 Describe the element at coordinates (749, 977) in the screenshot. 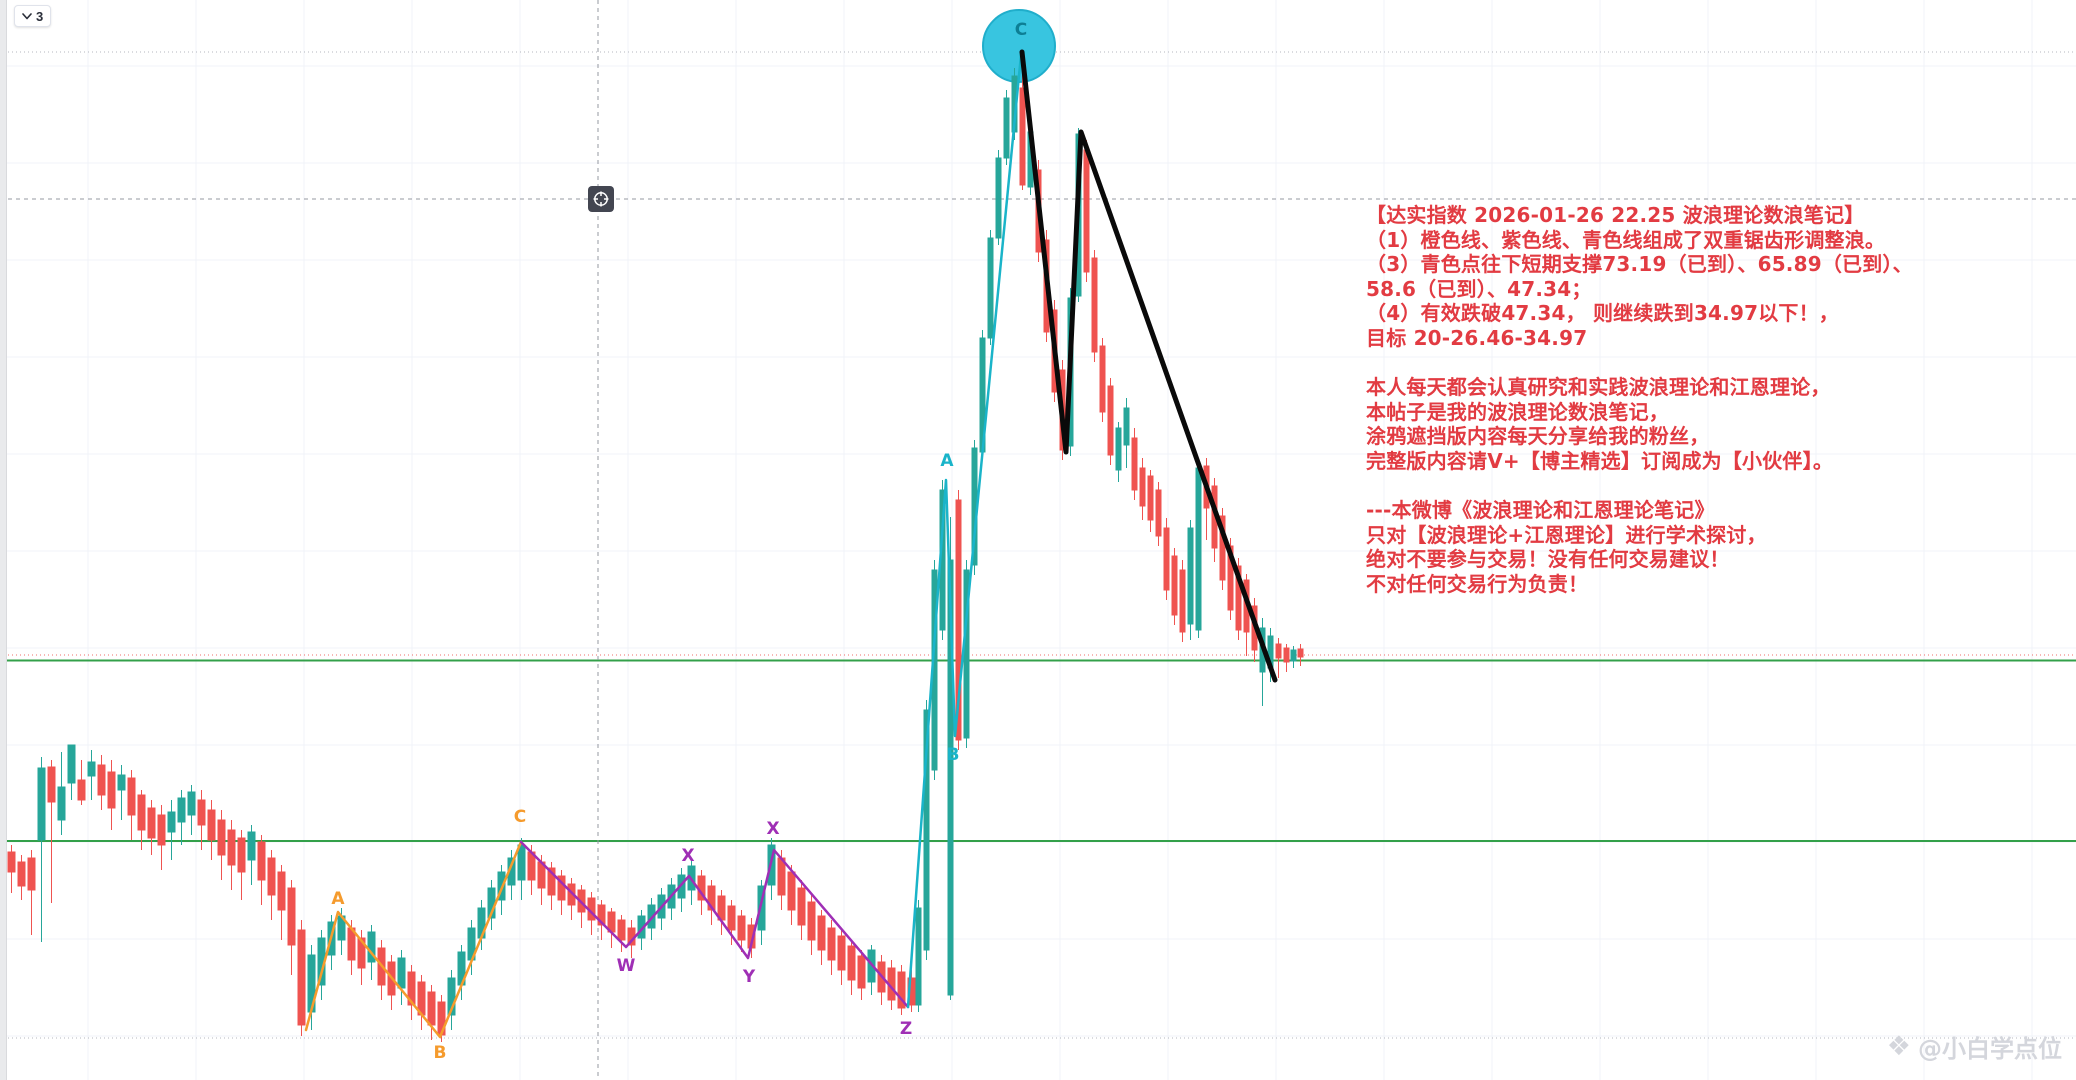

I see `wave-label-purple-Y: Y` at that location.